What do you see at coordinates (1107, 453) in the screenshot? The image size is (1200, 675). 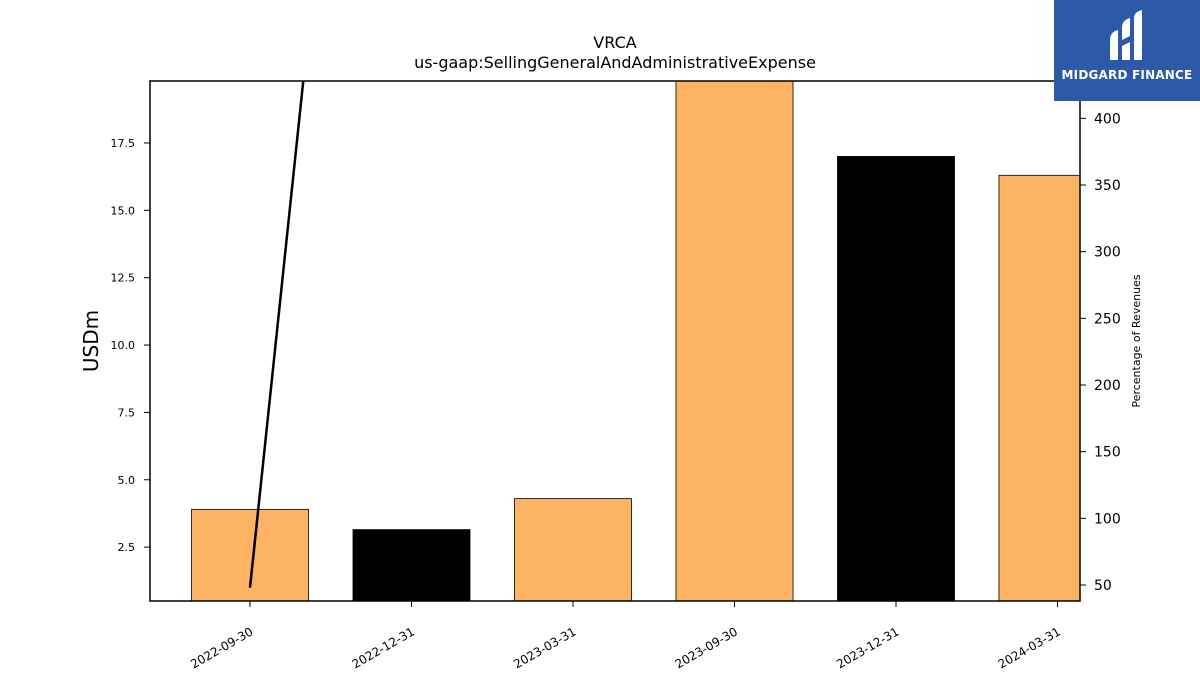 I see `y2-tick-label: 150` at bounding box center [1107, 453].